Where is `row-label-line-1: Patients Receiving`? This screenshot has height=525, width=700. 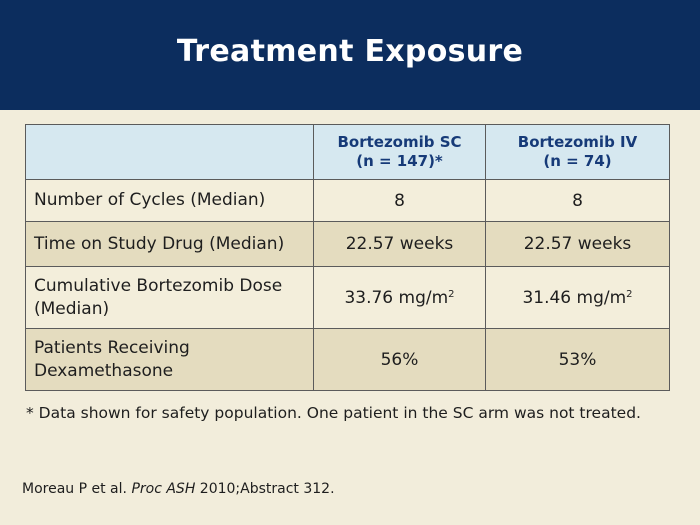
row-label-line-1: Patients Receiving is located at coordinates (112, 347).